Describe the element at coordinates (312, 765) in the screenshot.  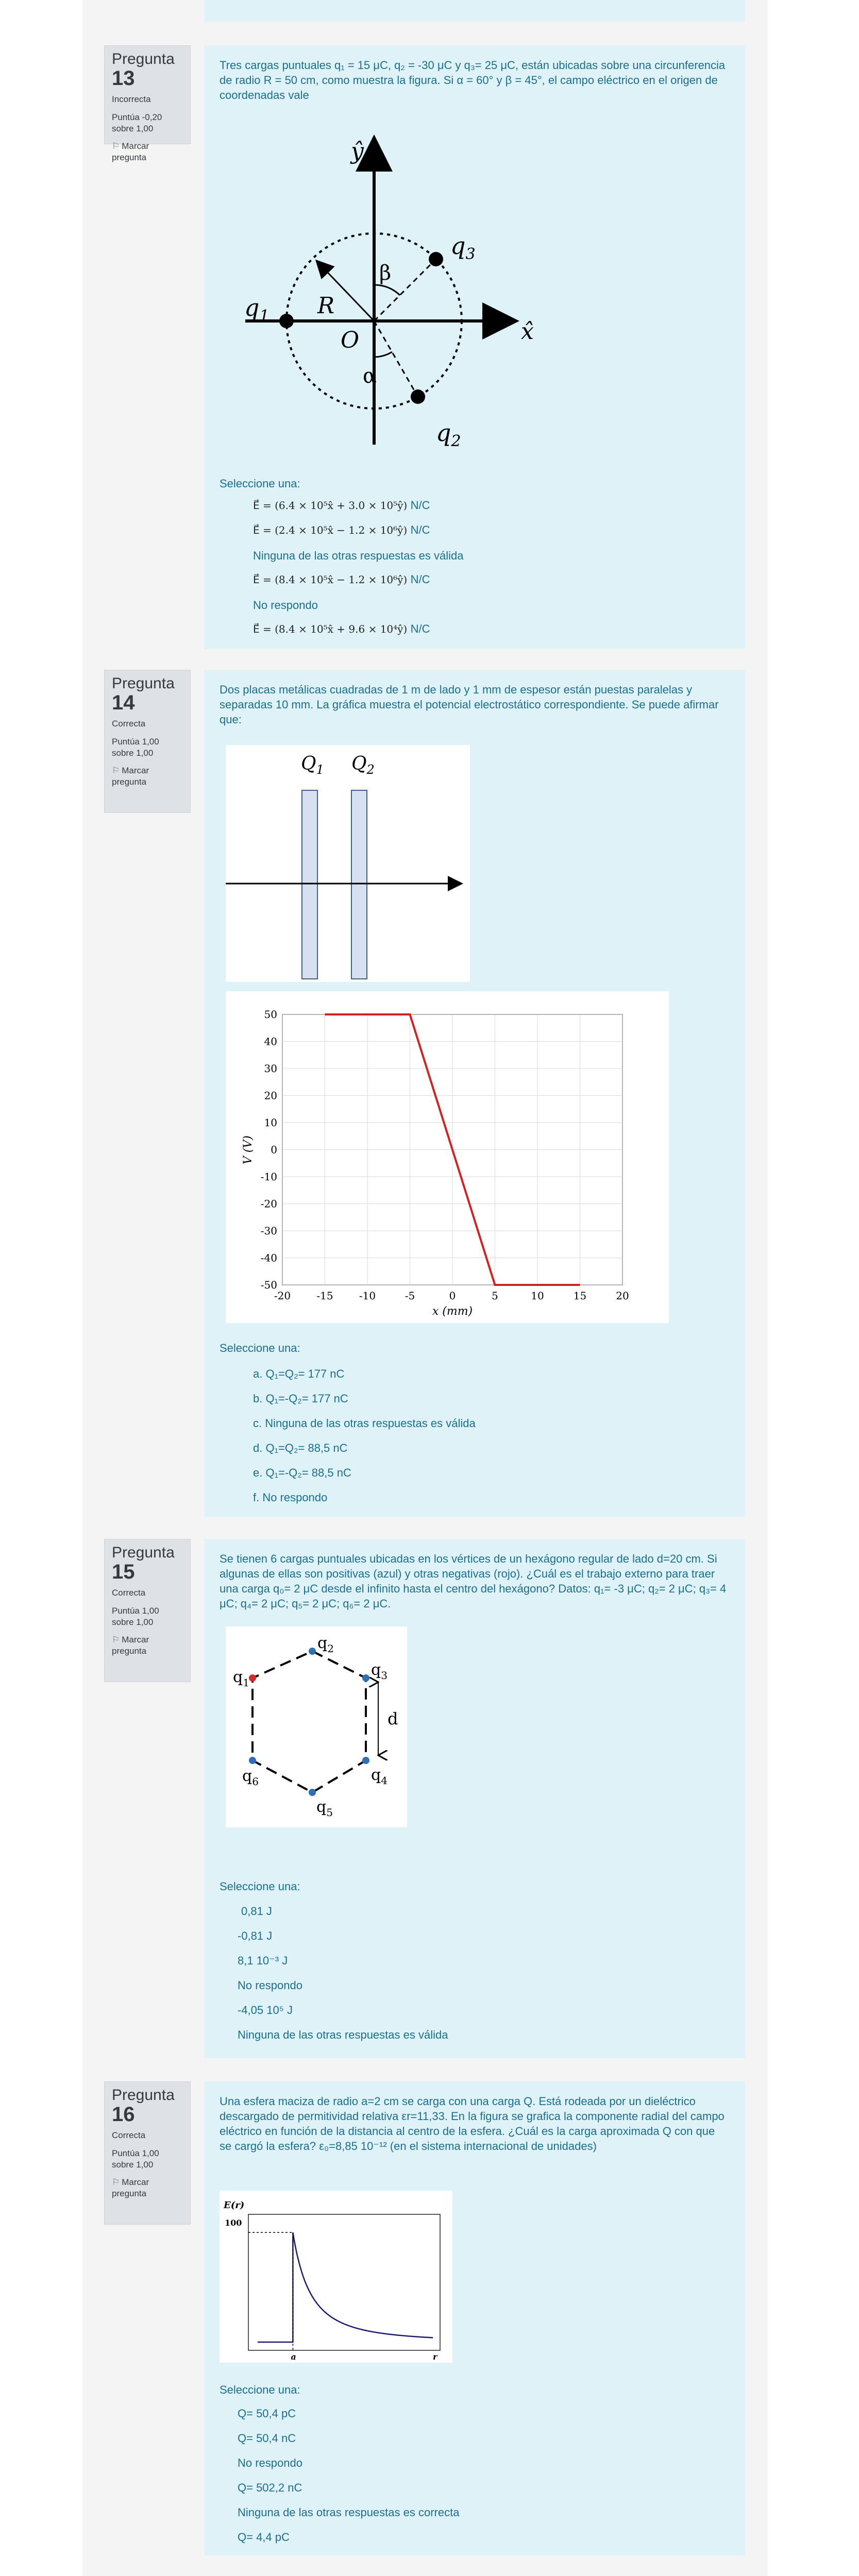
I see `plate-q1-label: Q1` at that location.